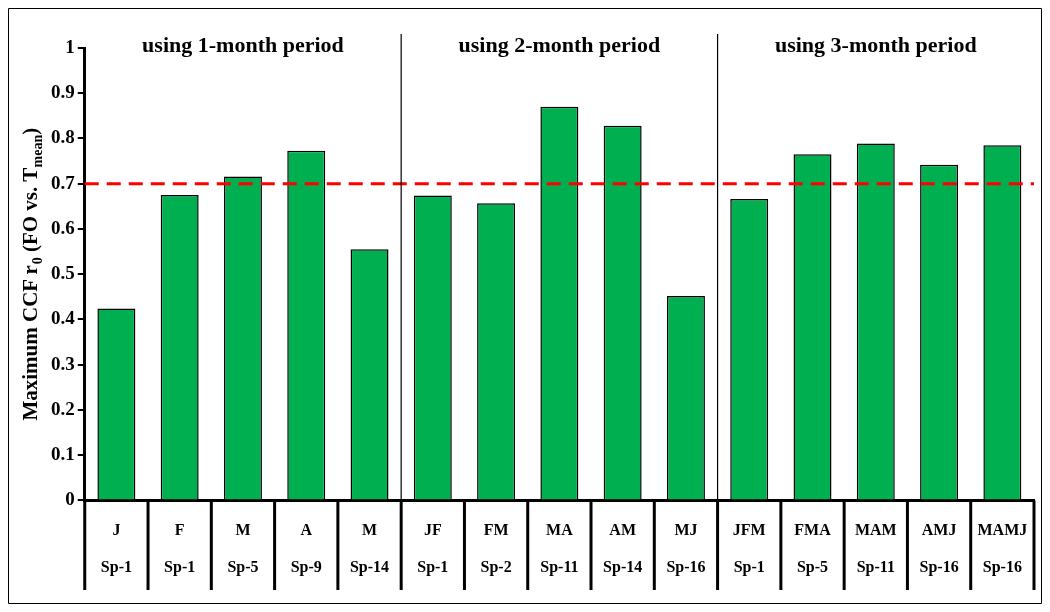  I want to click on category-label: MA Sp-11, so click(559, 547).